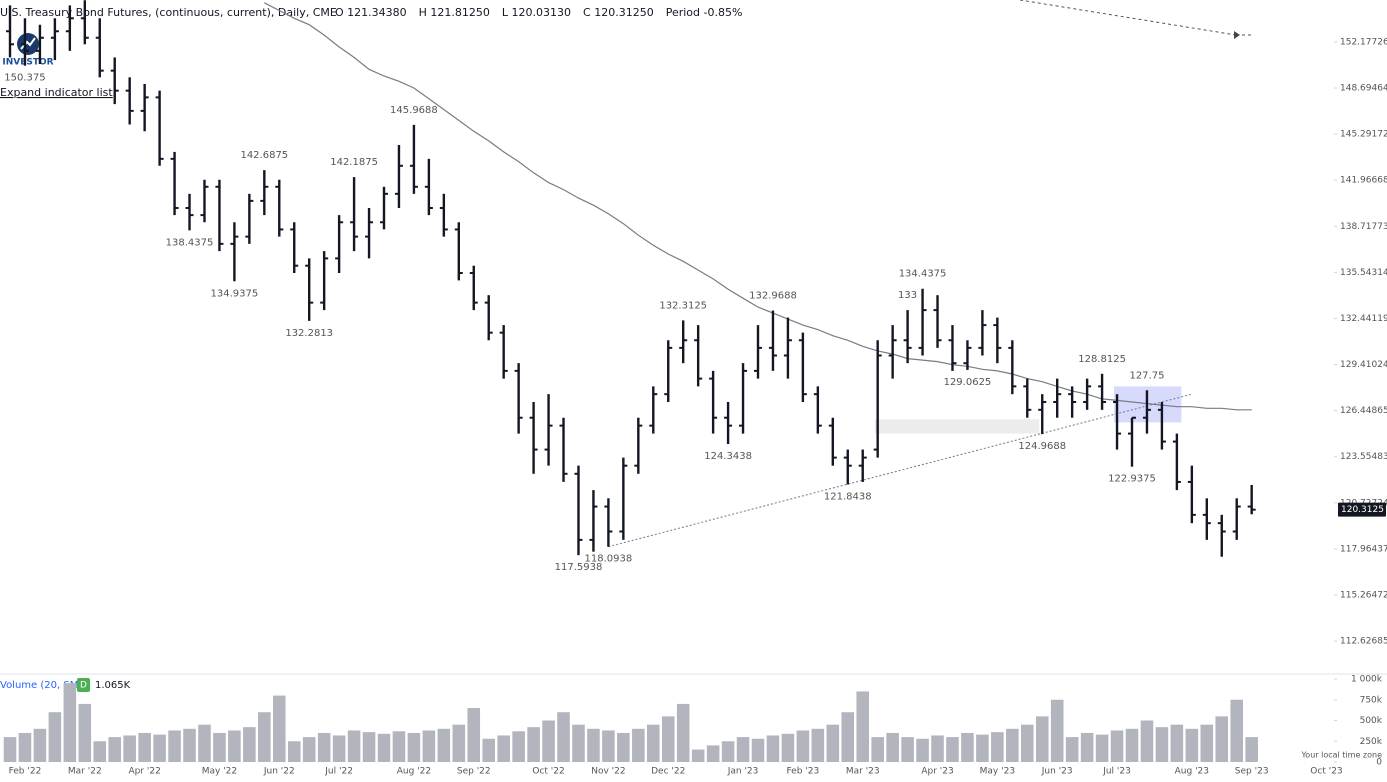  I want to click on pivot-high-label: 145.9688, so click(414, 110).